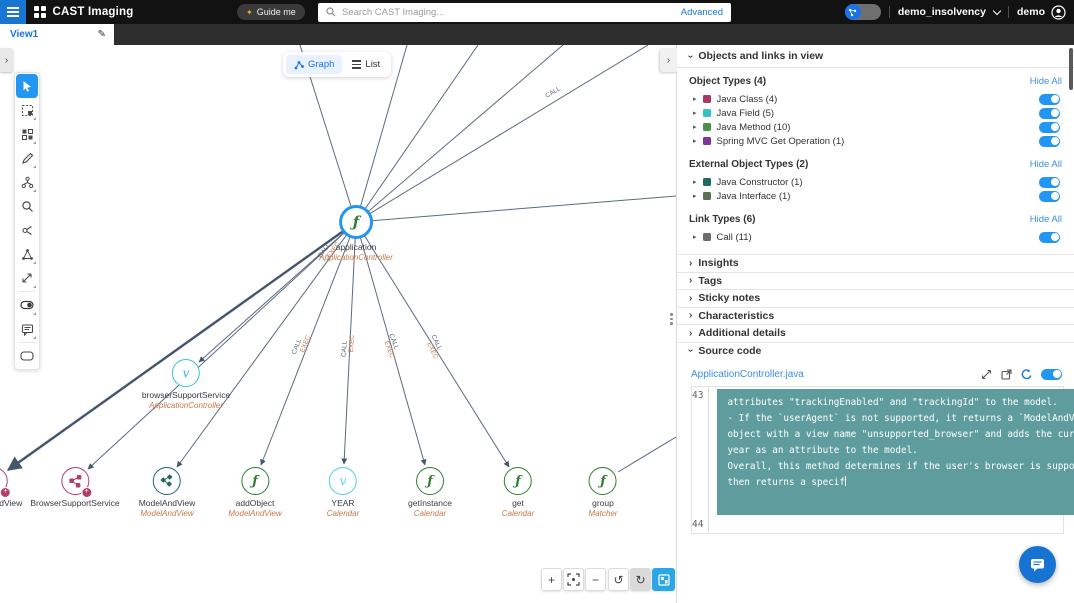 This screenshot has height=603, width=1074. I want to click on guide-me-button: ✦ Guide me, so click(271, 12).